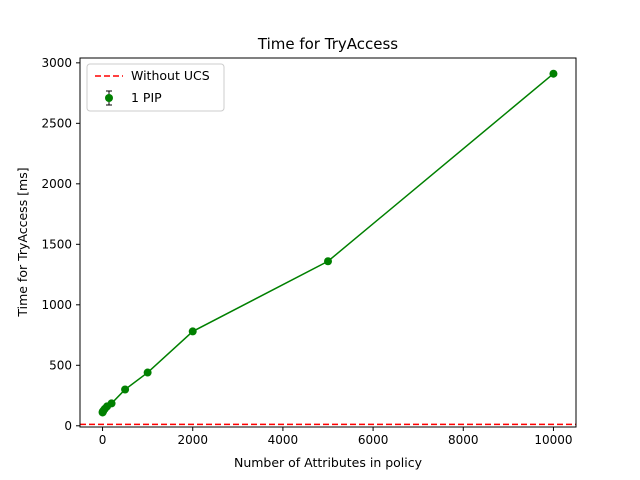 Image resolution: width=640 pixels, height=480 pixels. What do you see at coordinates (56, 63) in the screenshot?
I see `y-tick-label: 3000` at bounding box center [56, 63].